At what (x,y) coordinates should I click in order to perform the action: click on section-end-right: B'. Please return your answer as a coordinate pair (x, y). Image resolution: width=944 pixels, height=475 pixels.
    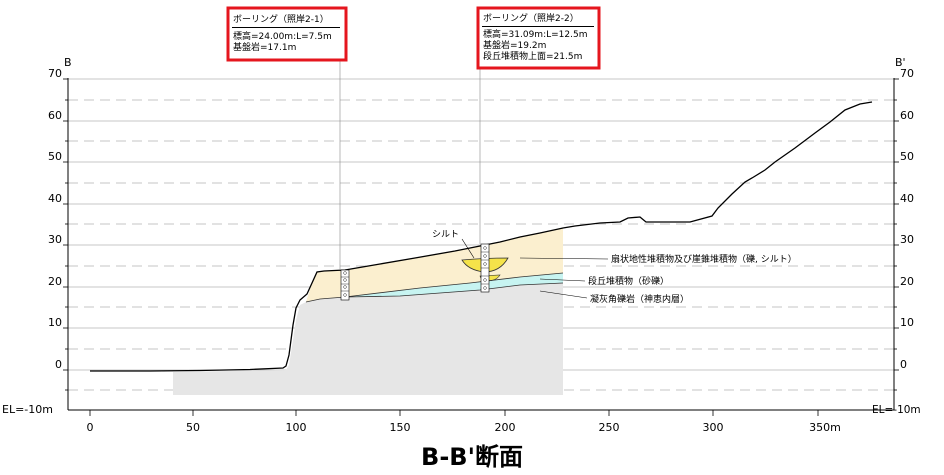
    Looking at the image, I should click on (900, 62).